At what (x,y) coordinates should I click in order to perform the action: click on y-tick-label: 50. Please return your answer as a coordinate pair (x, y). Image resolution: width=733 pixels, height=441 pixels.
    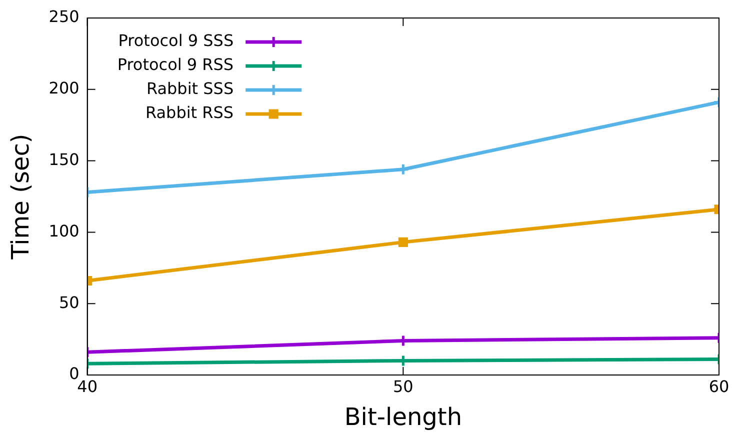
    Looking at the image, I should click on (69, 302).